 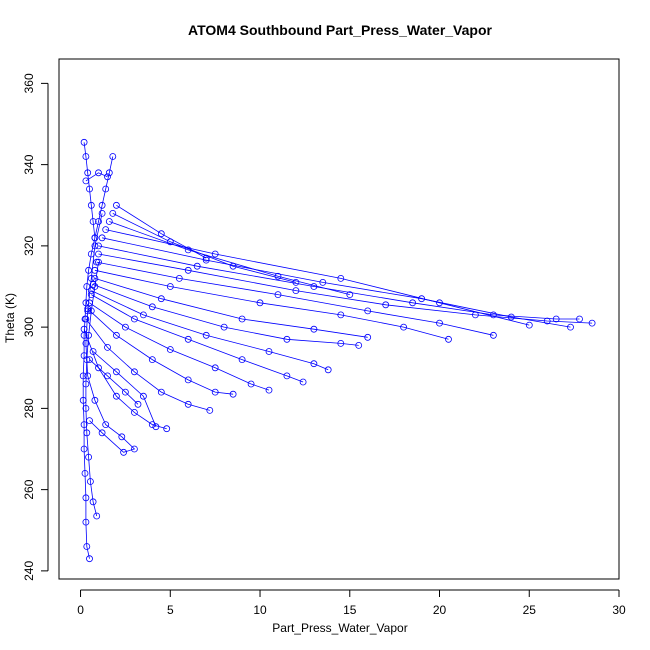 What do you see at coordinates (35, 327) in the screenshot?
I see `y-axis: 240 260 280 300 320 340 360` at bounding box center [35, 327].